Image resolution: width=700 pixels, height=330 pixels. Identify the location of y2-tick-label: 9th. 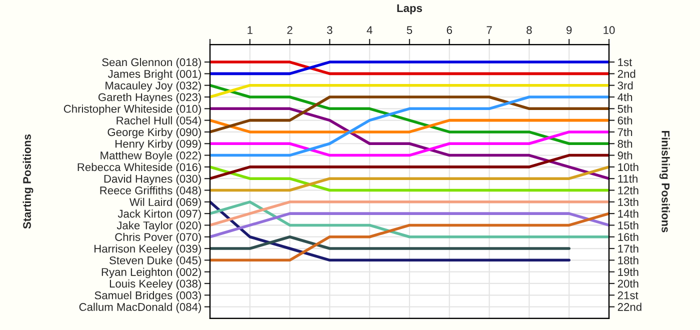
(625, 155).